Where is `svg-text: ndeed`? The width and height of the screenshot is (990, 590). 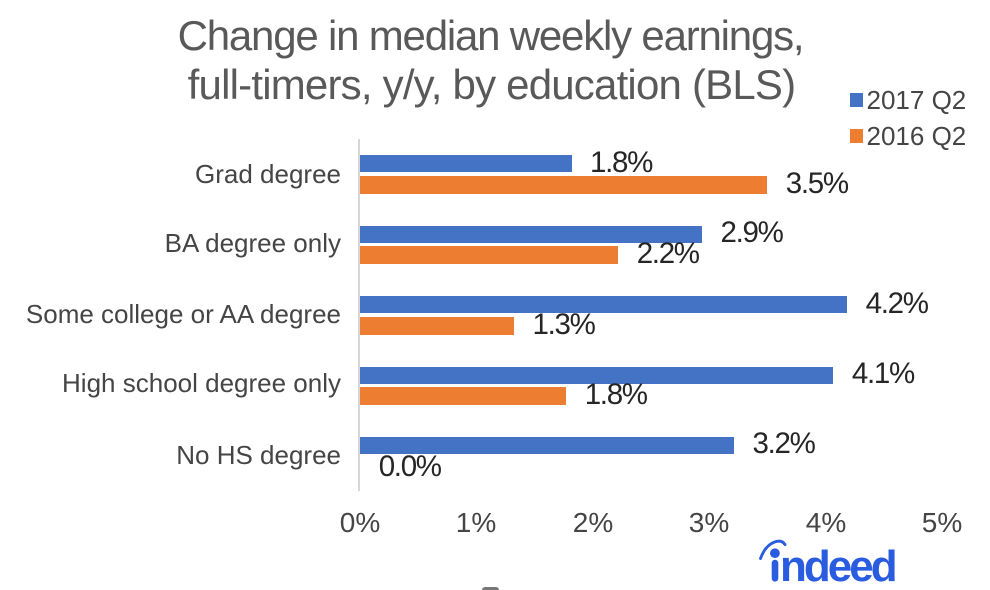 svg-text: ndeed is located at coordinates (837, 566).